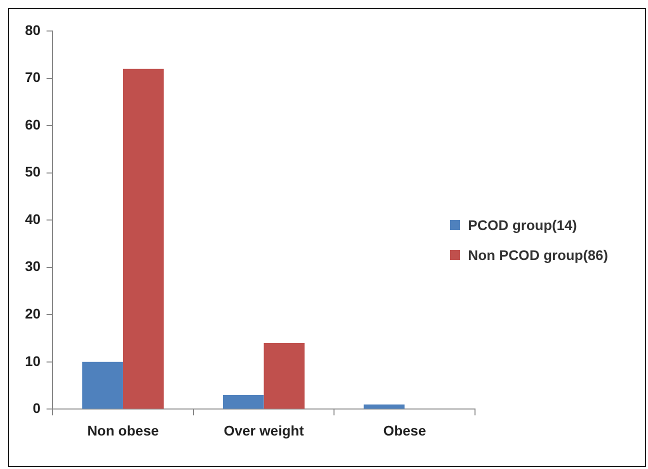 This screenshot has height=469, width=648. I want to click on y-tick-label: 10, so click(32, 360).